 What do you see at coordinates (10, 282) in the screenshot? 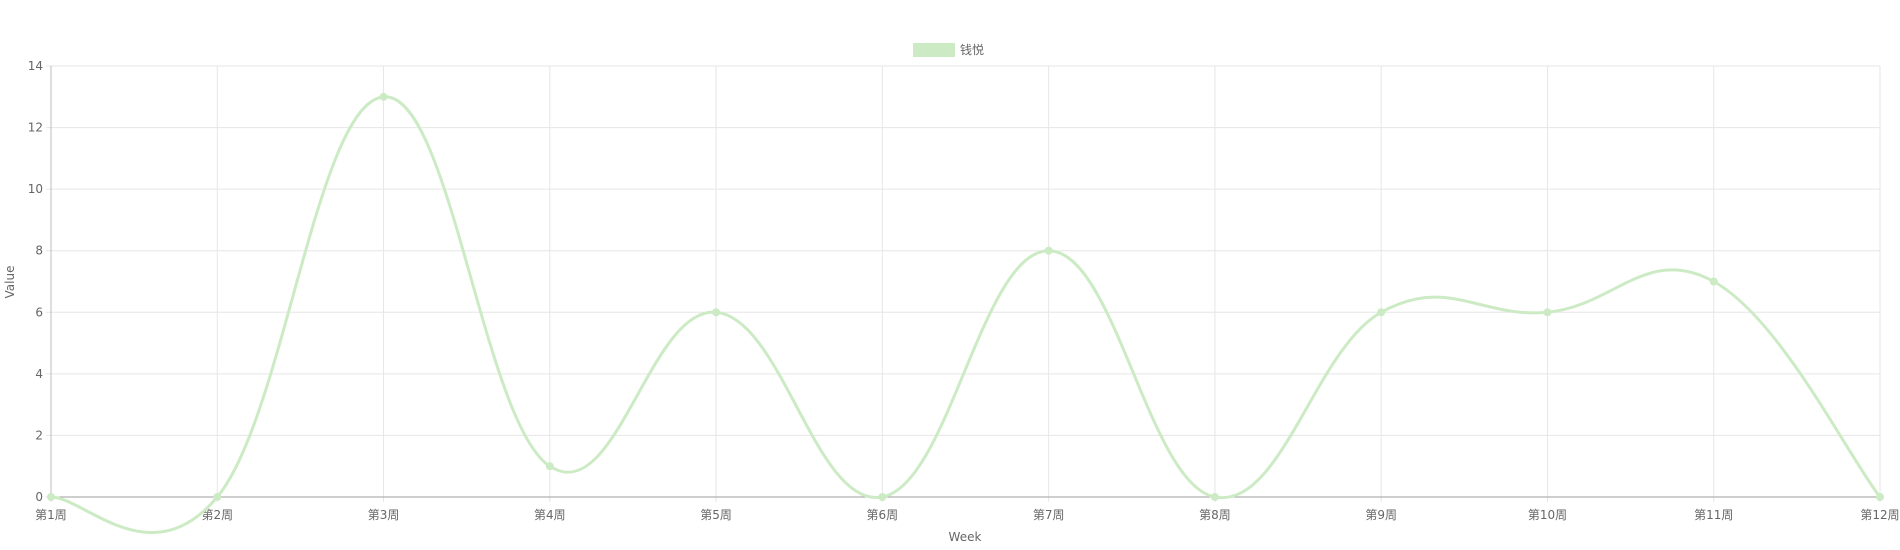
I see `y-axis-title: Value` at bounding box center [10, 282].